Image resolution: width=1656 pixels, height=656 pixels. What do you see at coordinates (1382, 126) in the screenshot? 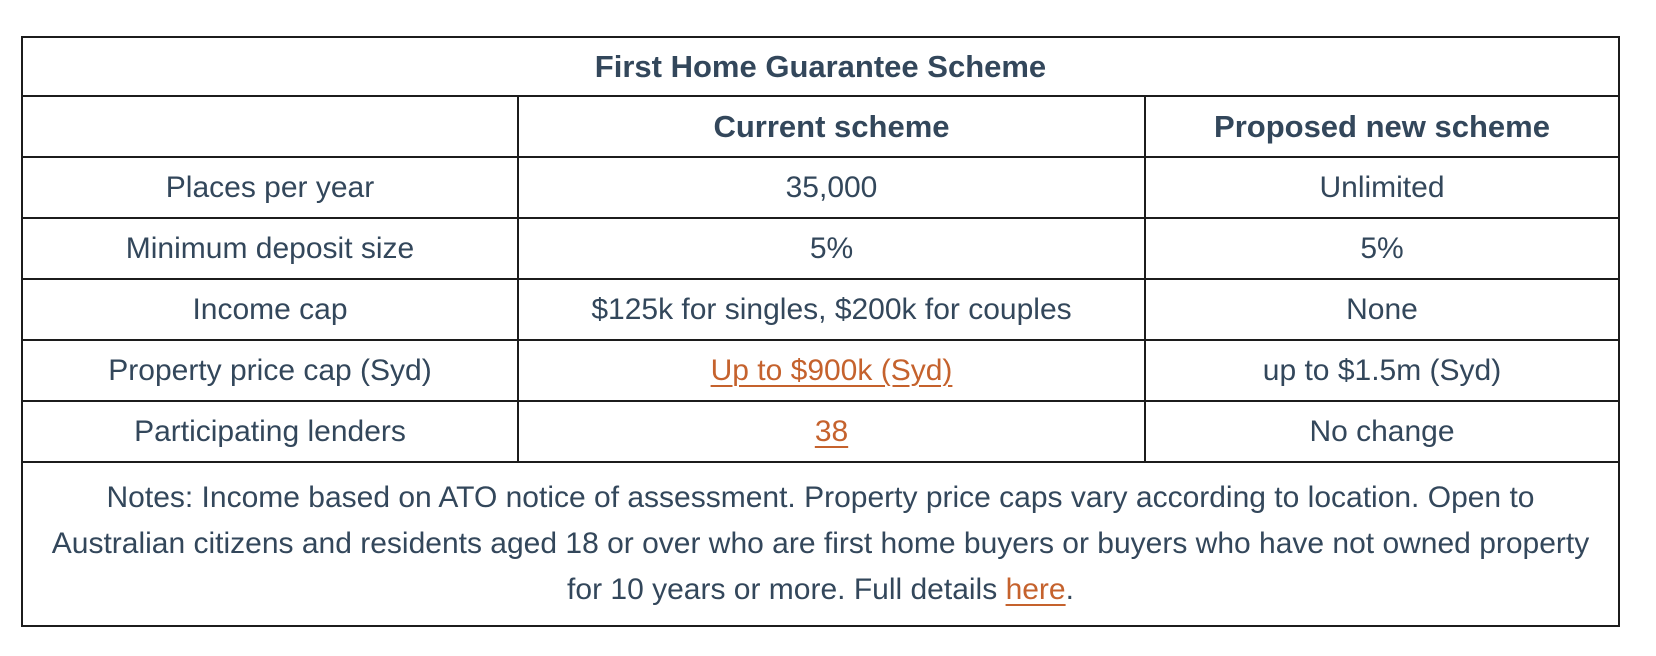
I see `column-header-proposed: Proposed new scheme` at bounding box center [1382, 126].